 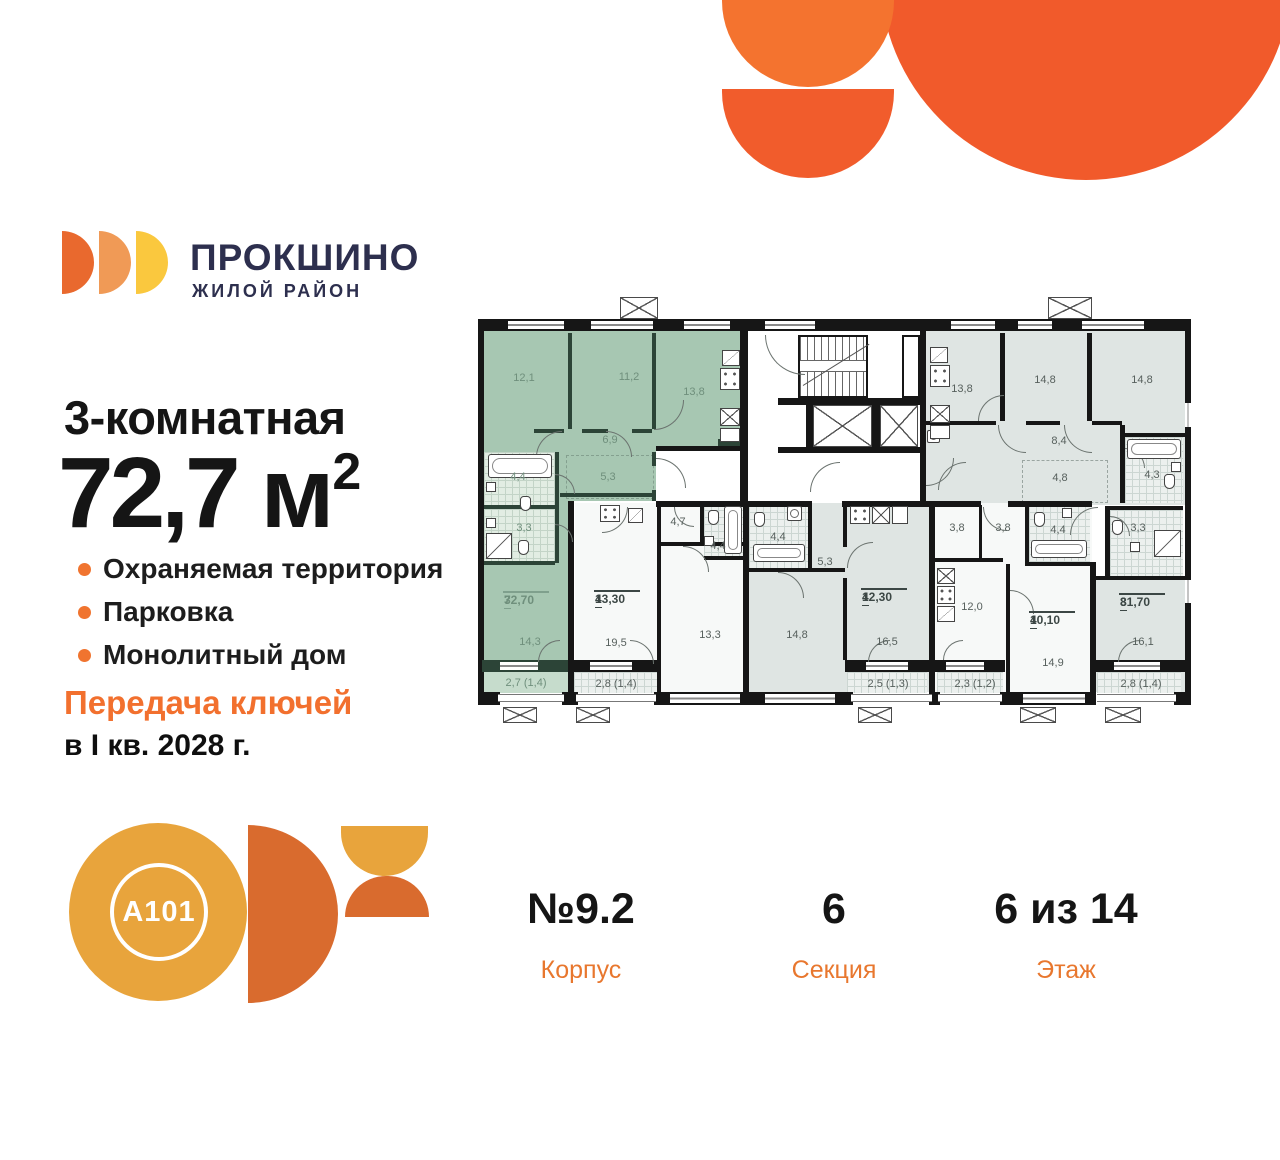 What do you see at coordinates (713, 517) in the screenshot?
I see `toilet-icon` at bounding box center [713, 517].